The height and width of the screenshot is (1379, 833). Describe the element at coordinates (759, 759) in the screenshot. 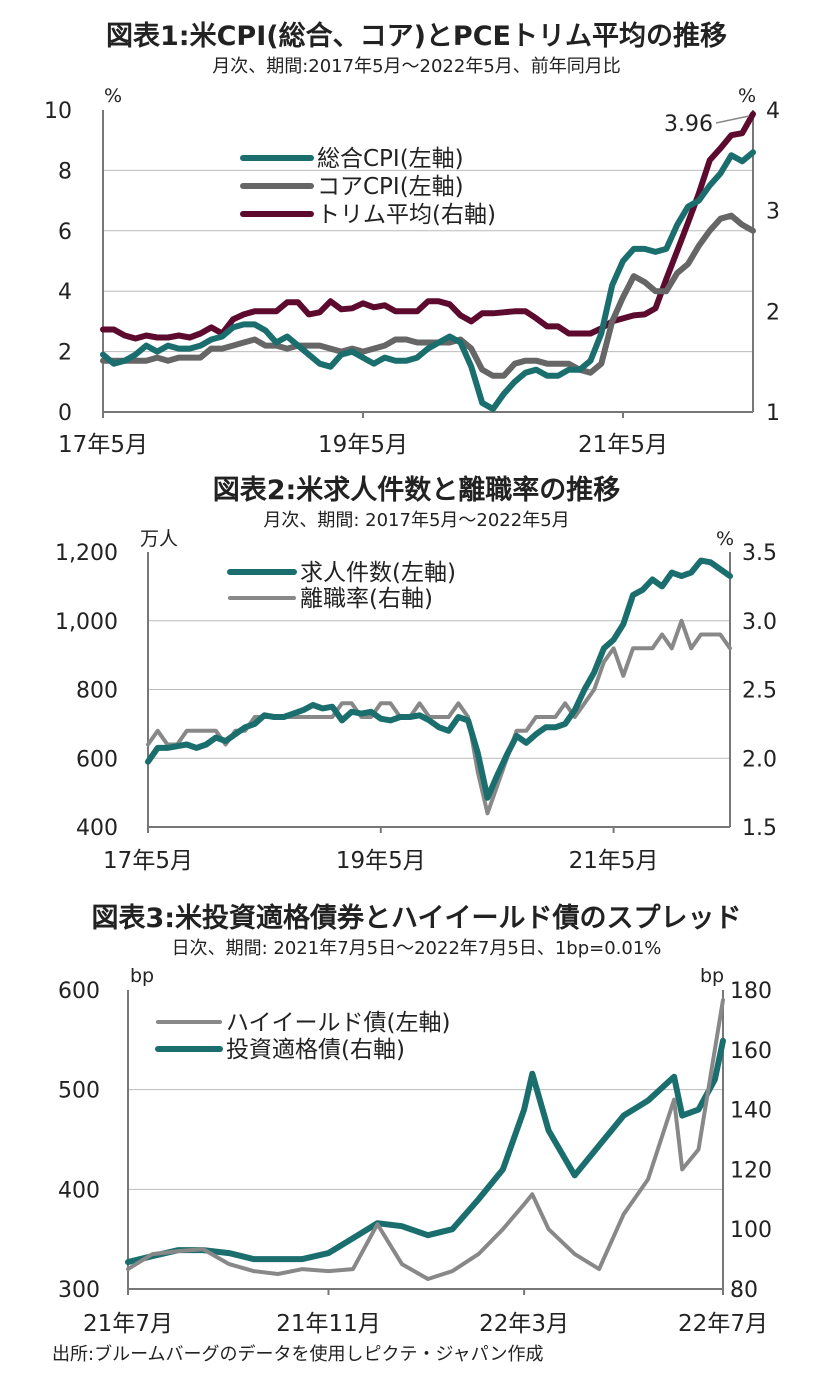

I see `chart2-ytick-right: 2.0` at that location.